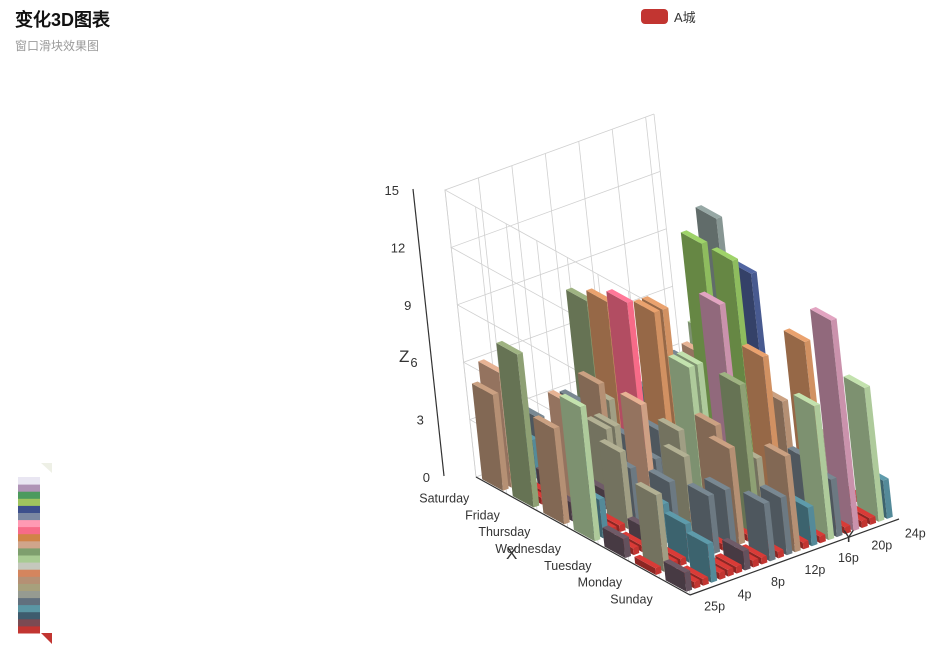  I want to click on z-tick-label: 9, so click(407, 305).